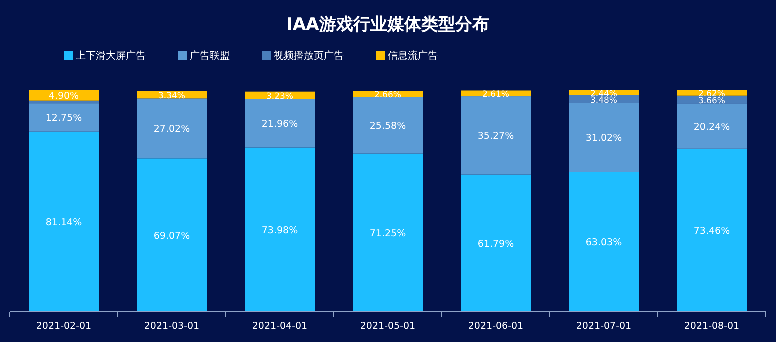 The width and height of the screenshot is (776, 342). I want to click on legend-label: 视频播放页广告, so click(309, 56).